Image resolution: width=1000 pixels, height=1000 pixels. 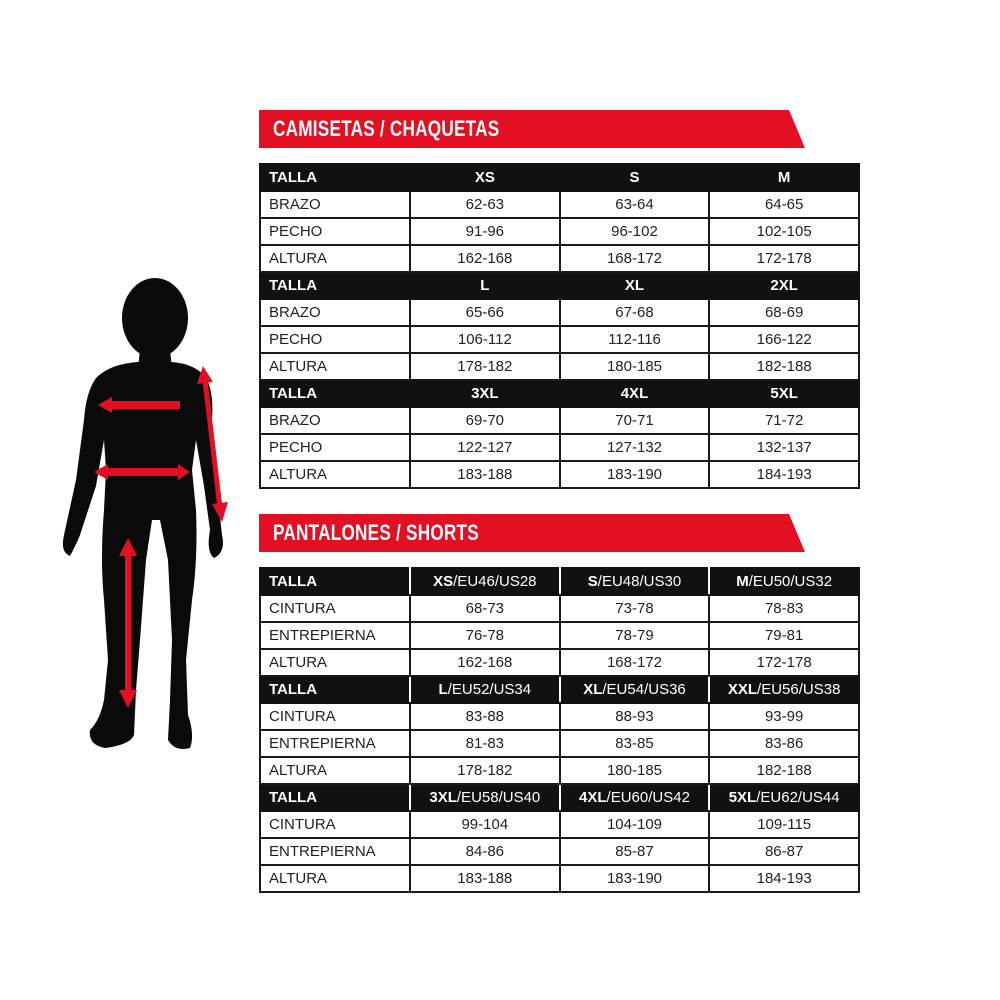 I want to click on size-header-cell: L, so click(x=485, y=285).